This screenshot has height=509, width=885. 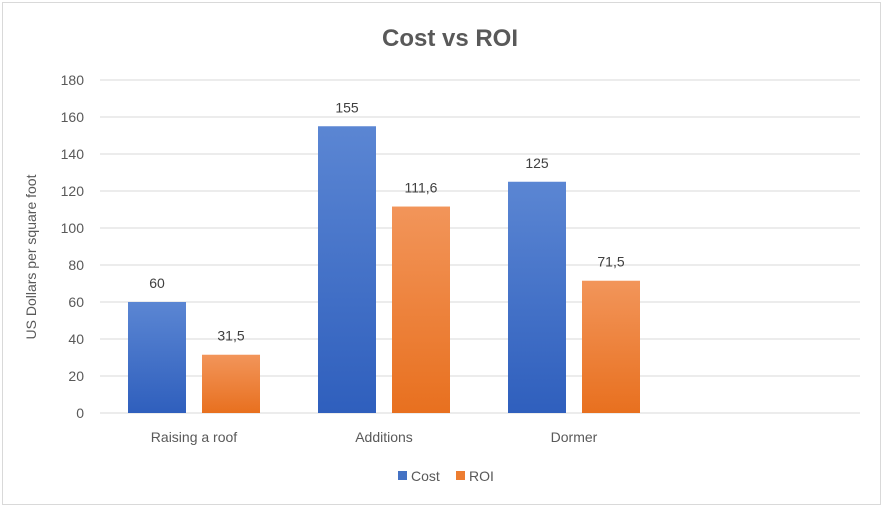 What do you see at coordinates (481, 476) in the screenshot?
I see `legend-label: ROI` at bounding box center [481, 476].